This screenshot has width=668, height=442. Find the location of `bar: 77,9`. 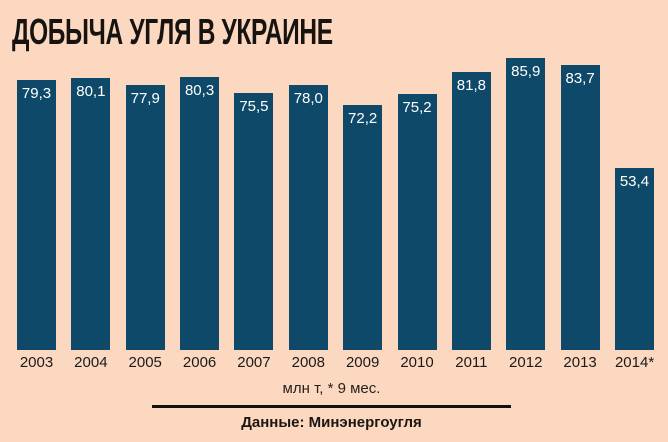

bar: 77,9 is located at coordinates (145, 217).